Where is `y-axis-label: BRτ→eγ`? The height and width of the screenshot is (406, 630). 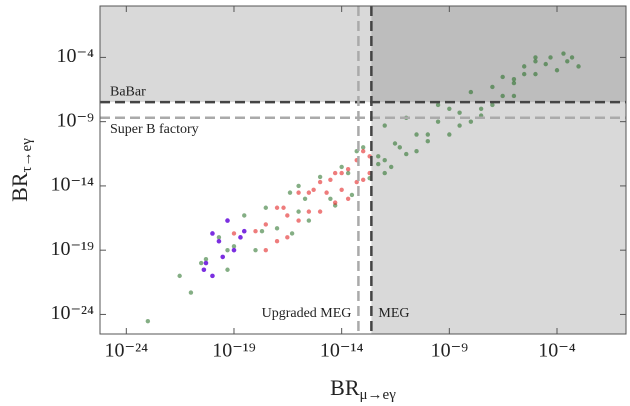 y-axis-label: BRτ→eγ is located at coordinates (21, 170).